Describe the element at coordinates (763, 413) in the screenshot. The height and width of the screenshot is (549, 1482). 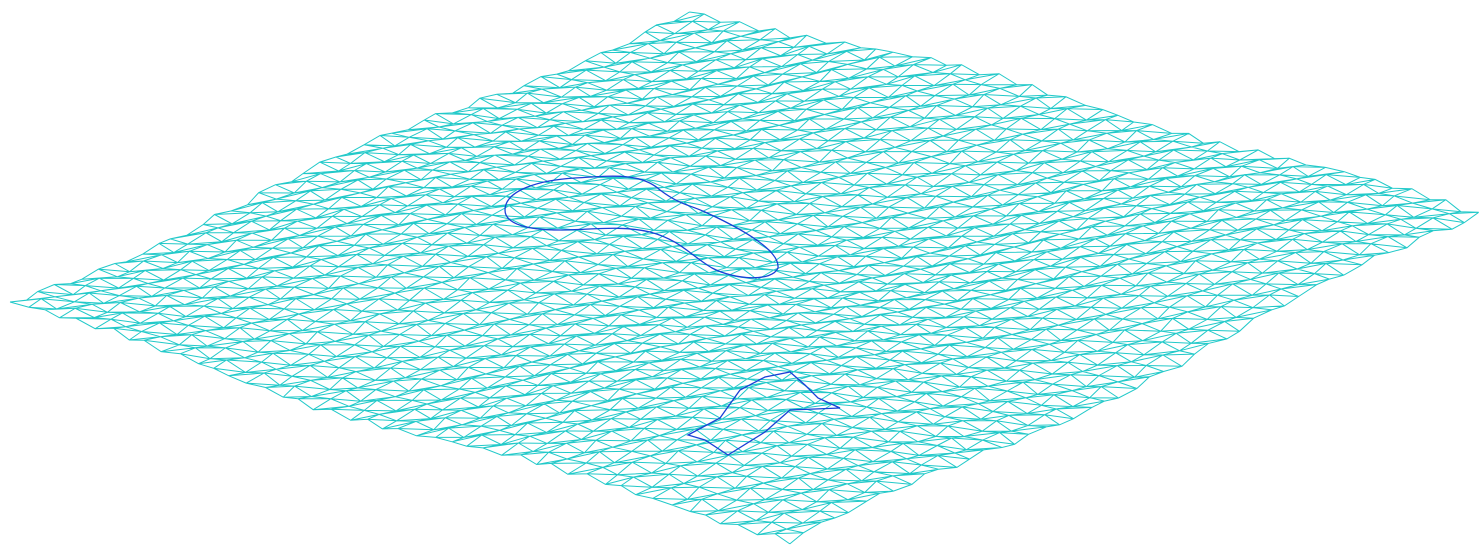
I see `lower-breakline` at that location.